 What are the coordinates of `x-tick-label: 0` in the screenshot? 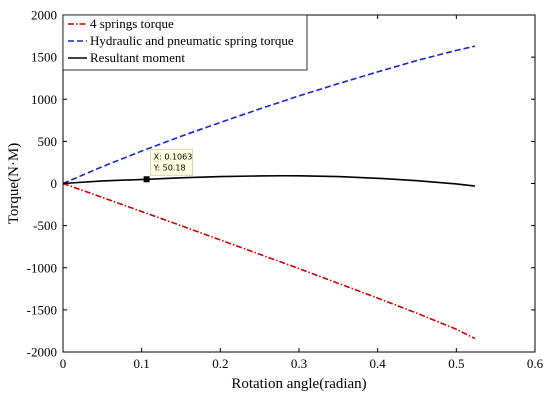 It's located at (63, 363).